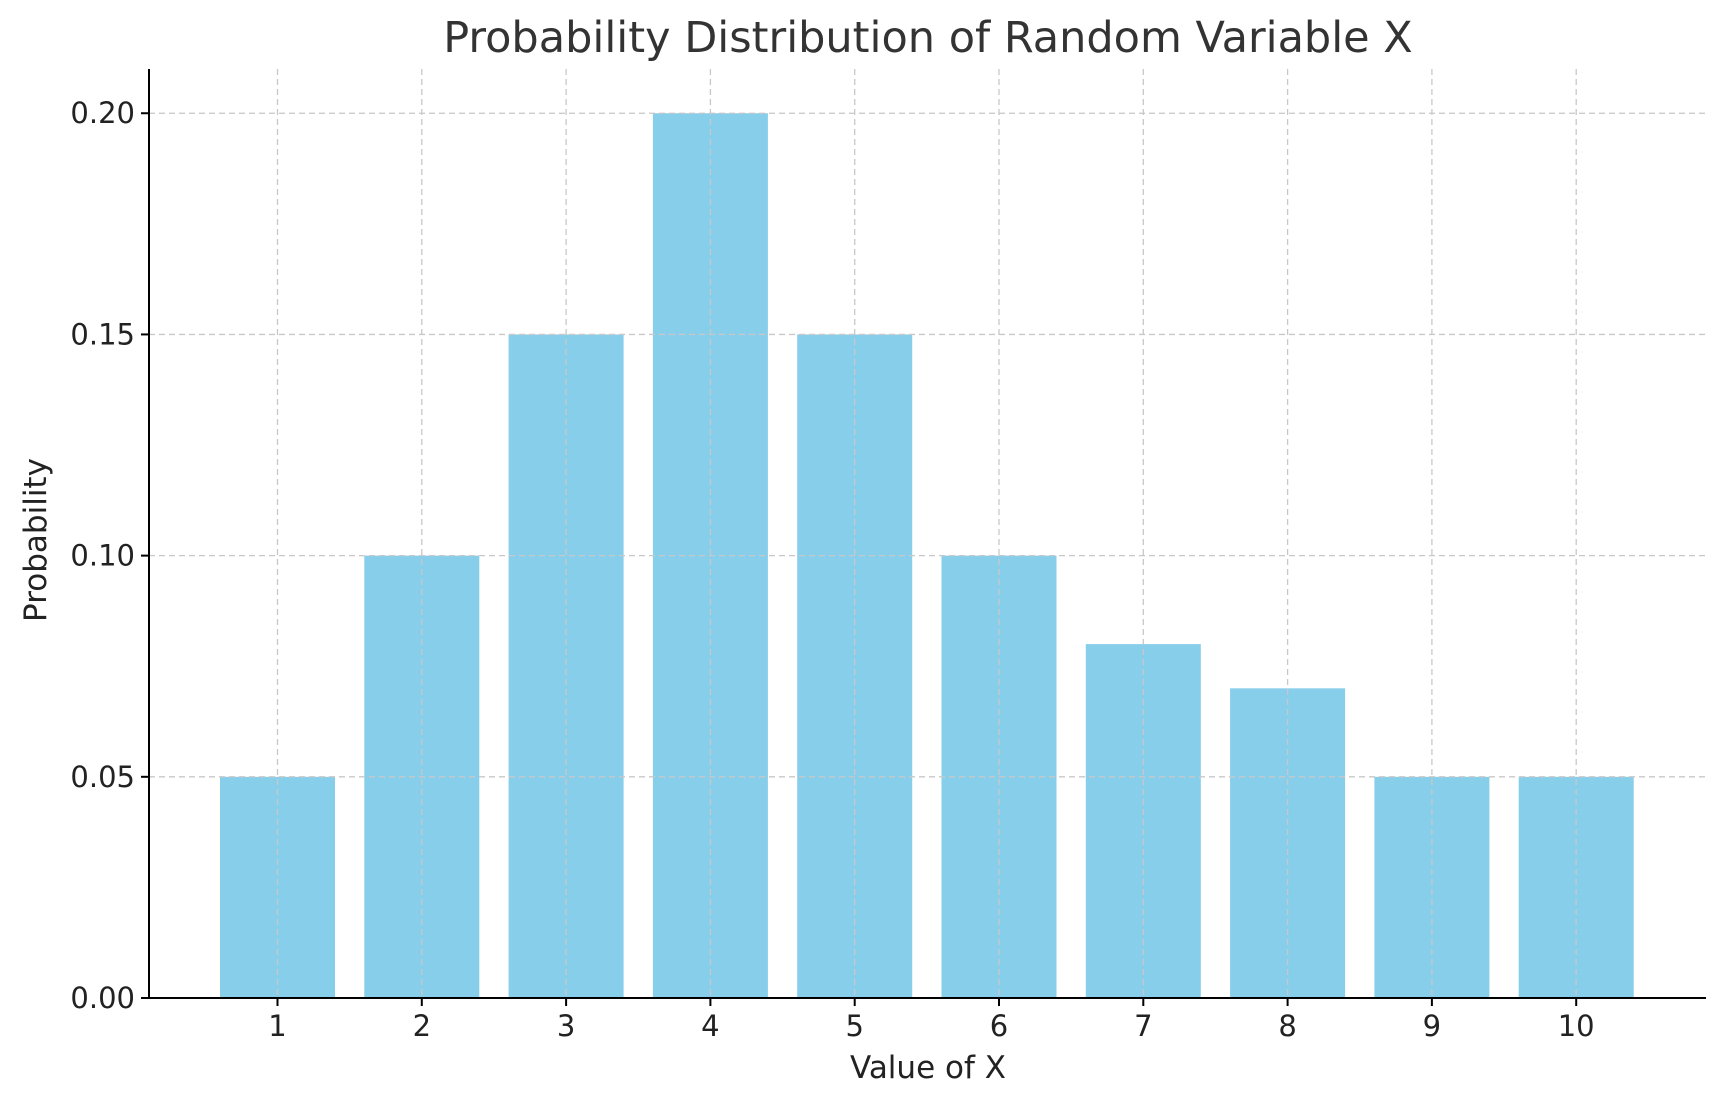  Describe the element at coordinates (102, 777) in the screenshot. I see `y-tick-label: 0.05` at that location.